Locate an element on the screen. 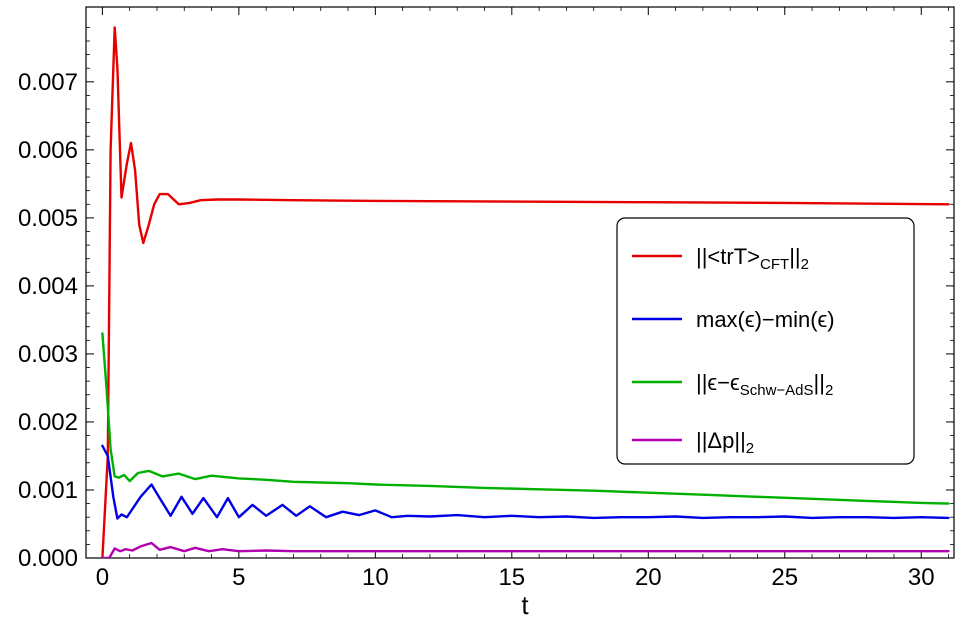  y-tick-label: 0.005 is located at coordinates (48, 218).